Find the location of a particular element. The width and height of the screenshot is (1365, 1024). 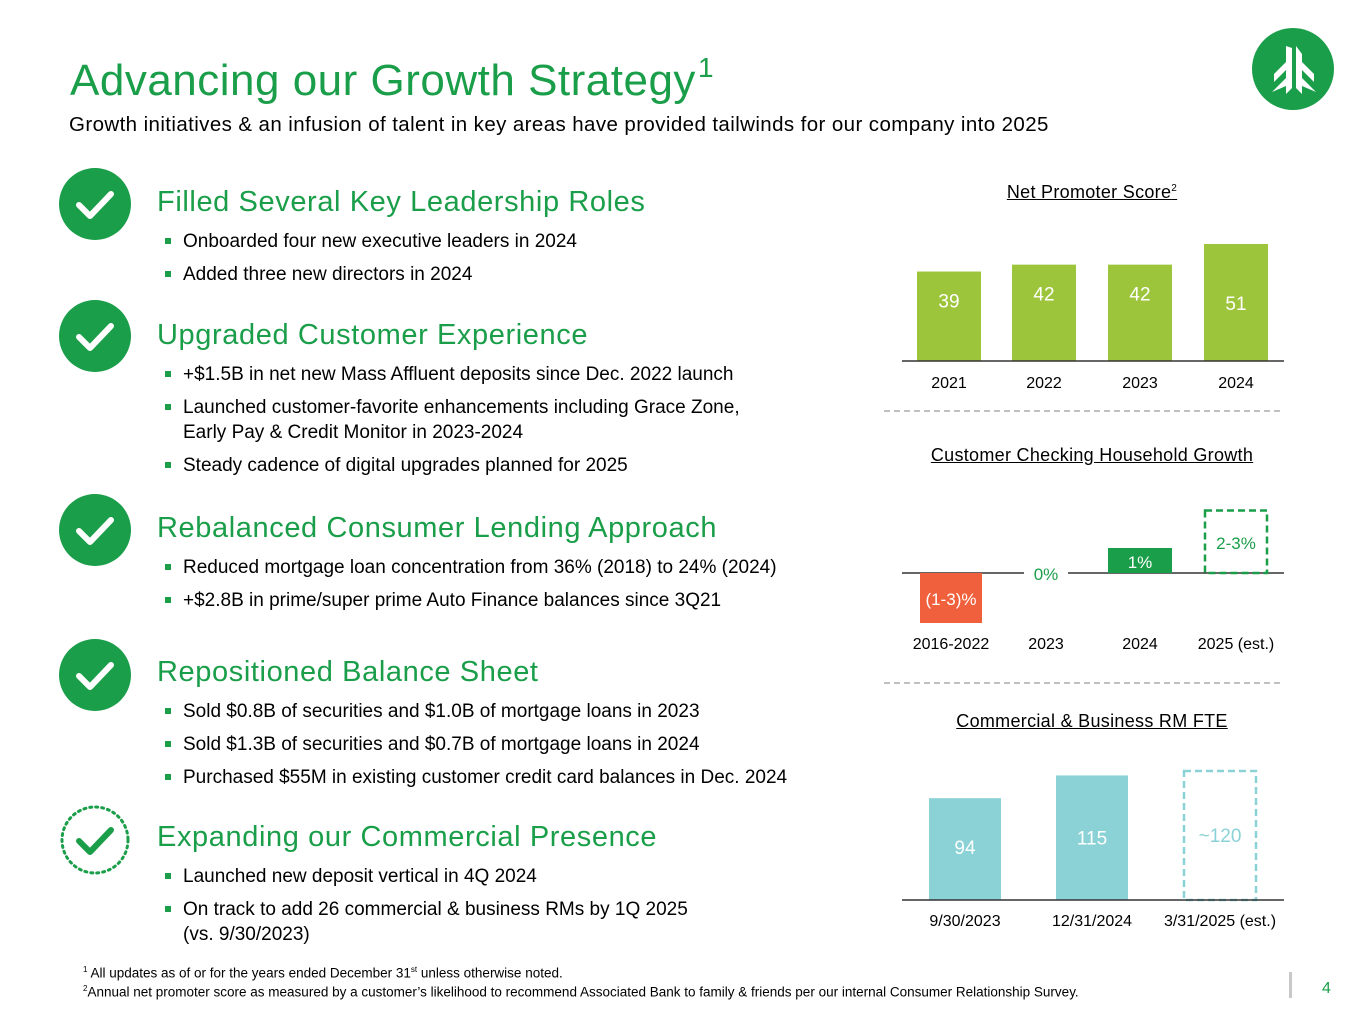

chart-title-nps: Net Promoter Score2 is located at coordinates (1092, 192).